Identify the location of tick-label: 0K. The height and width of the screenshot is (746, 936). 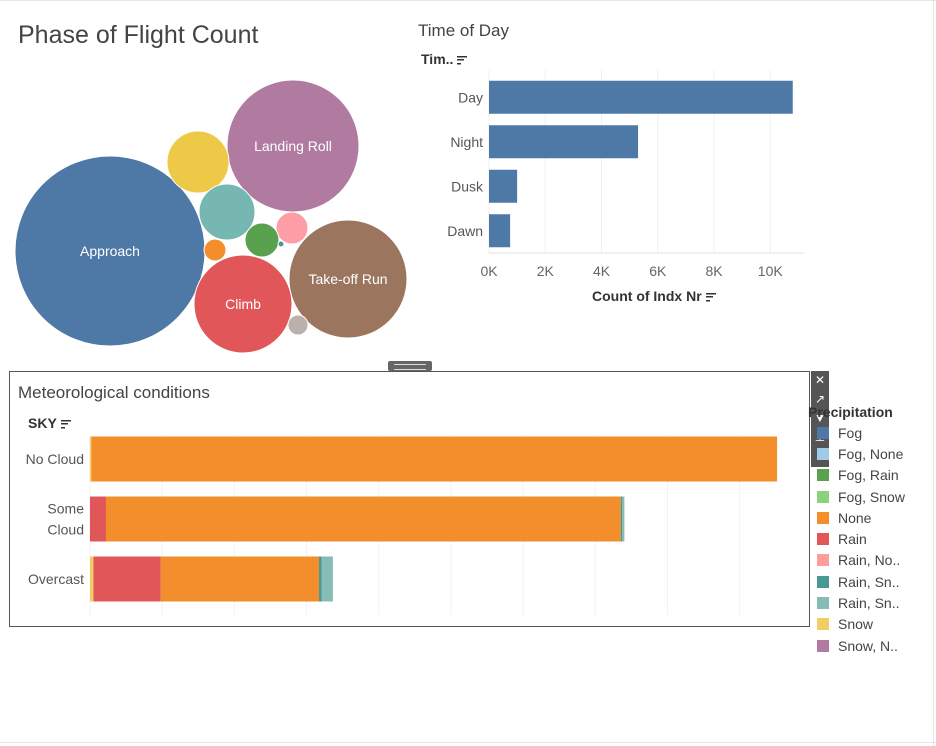
(489, 271).